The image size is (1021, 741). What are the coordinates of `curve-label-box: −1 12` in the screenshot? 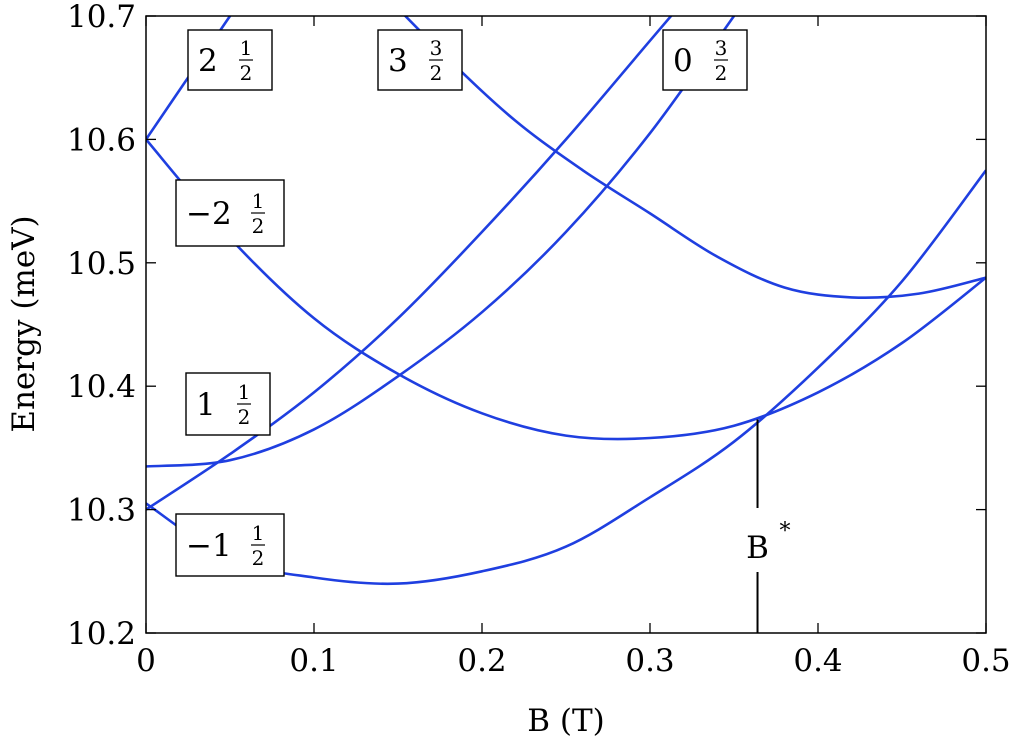 It's located at (230, 545).